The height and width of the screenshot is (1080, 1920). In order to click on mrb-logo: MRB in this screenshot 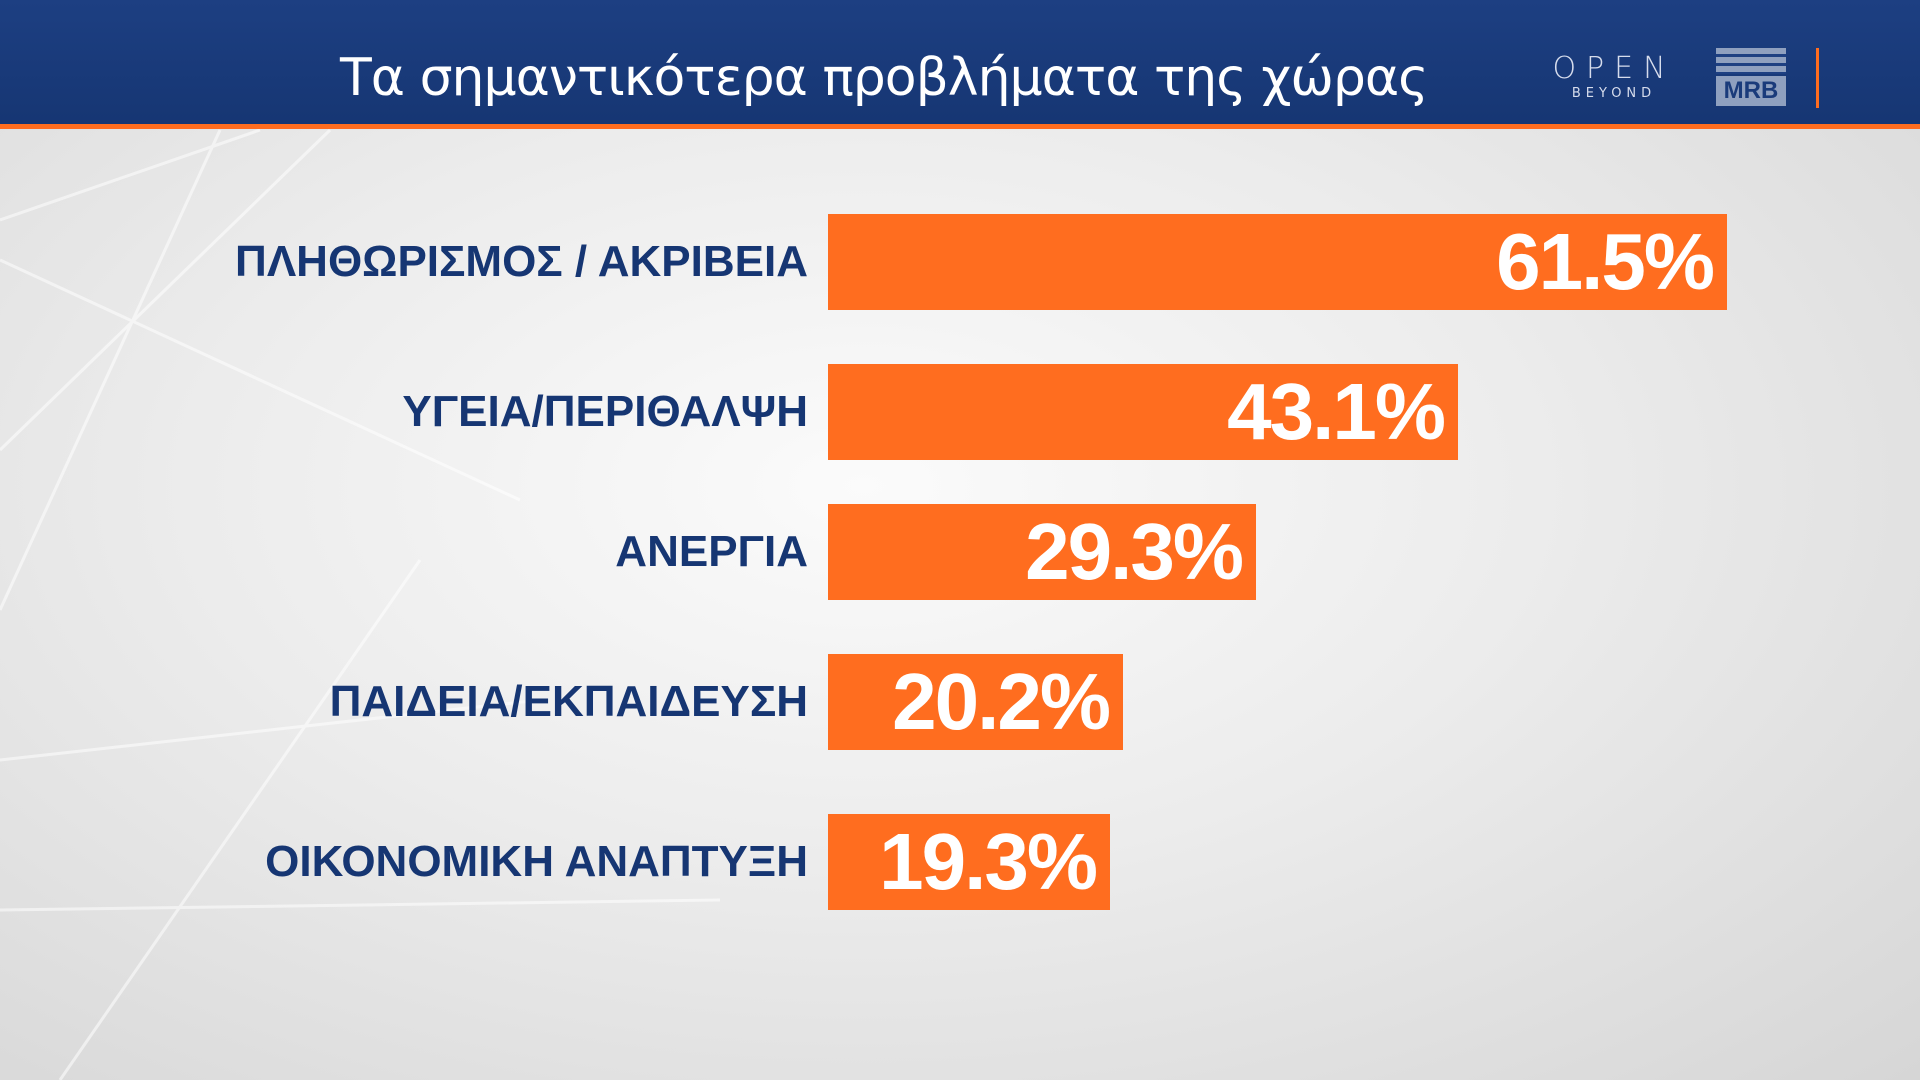, I will do `click(1751, 78)`.